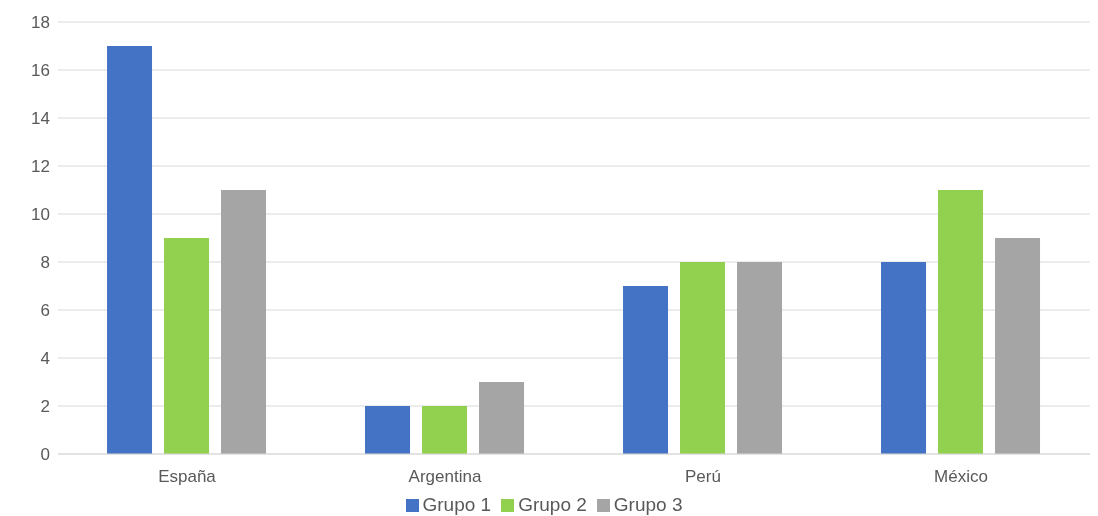  Describe the element at coordinates (40, 23) in the screenshot. I see `y-tick-label: 18` at that location.